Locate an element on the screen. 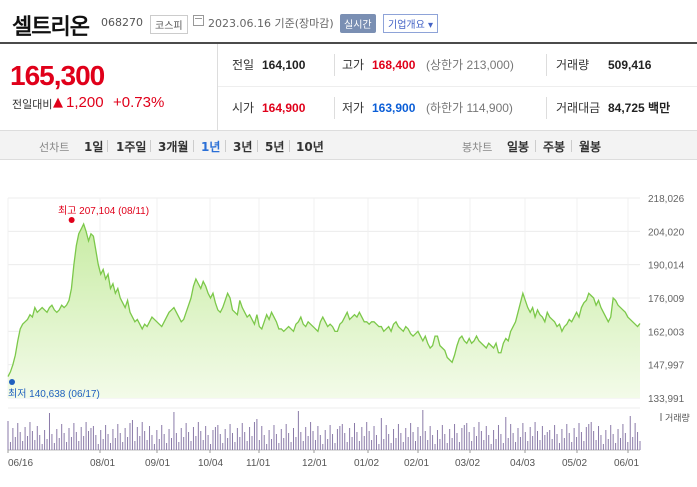 The image size is (697, 487). price-change: 1,200 is located at coordinates (85, 102).